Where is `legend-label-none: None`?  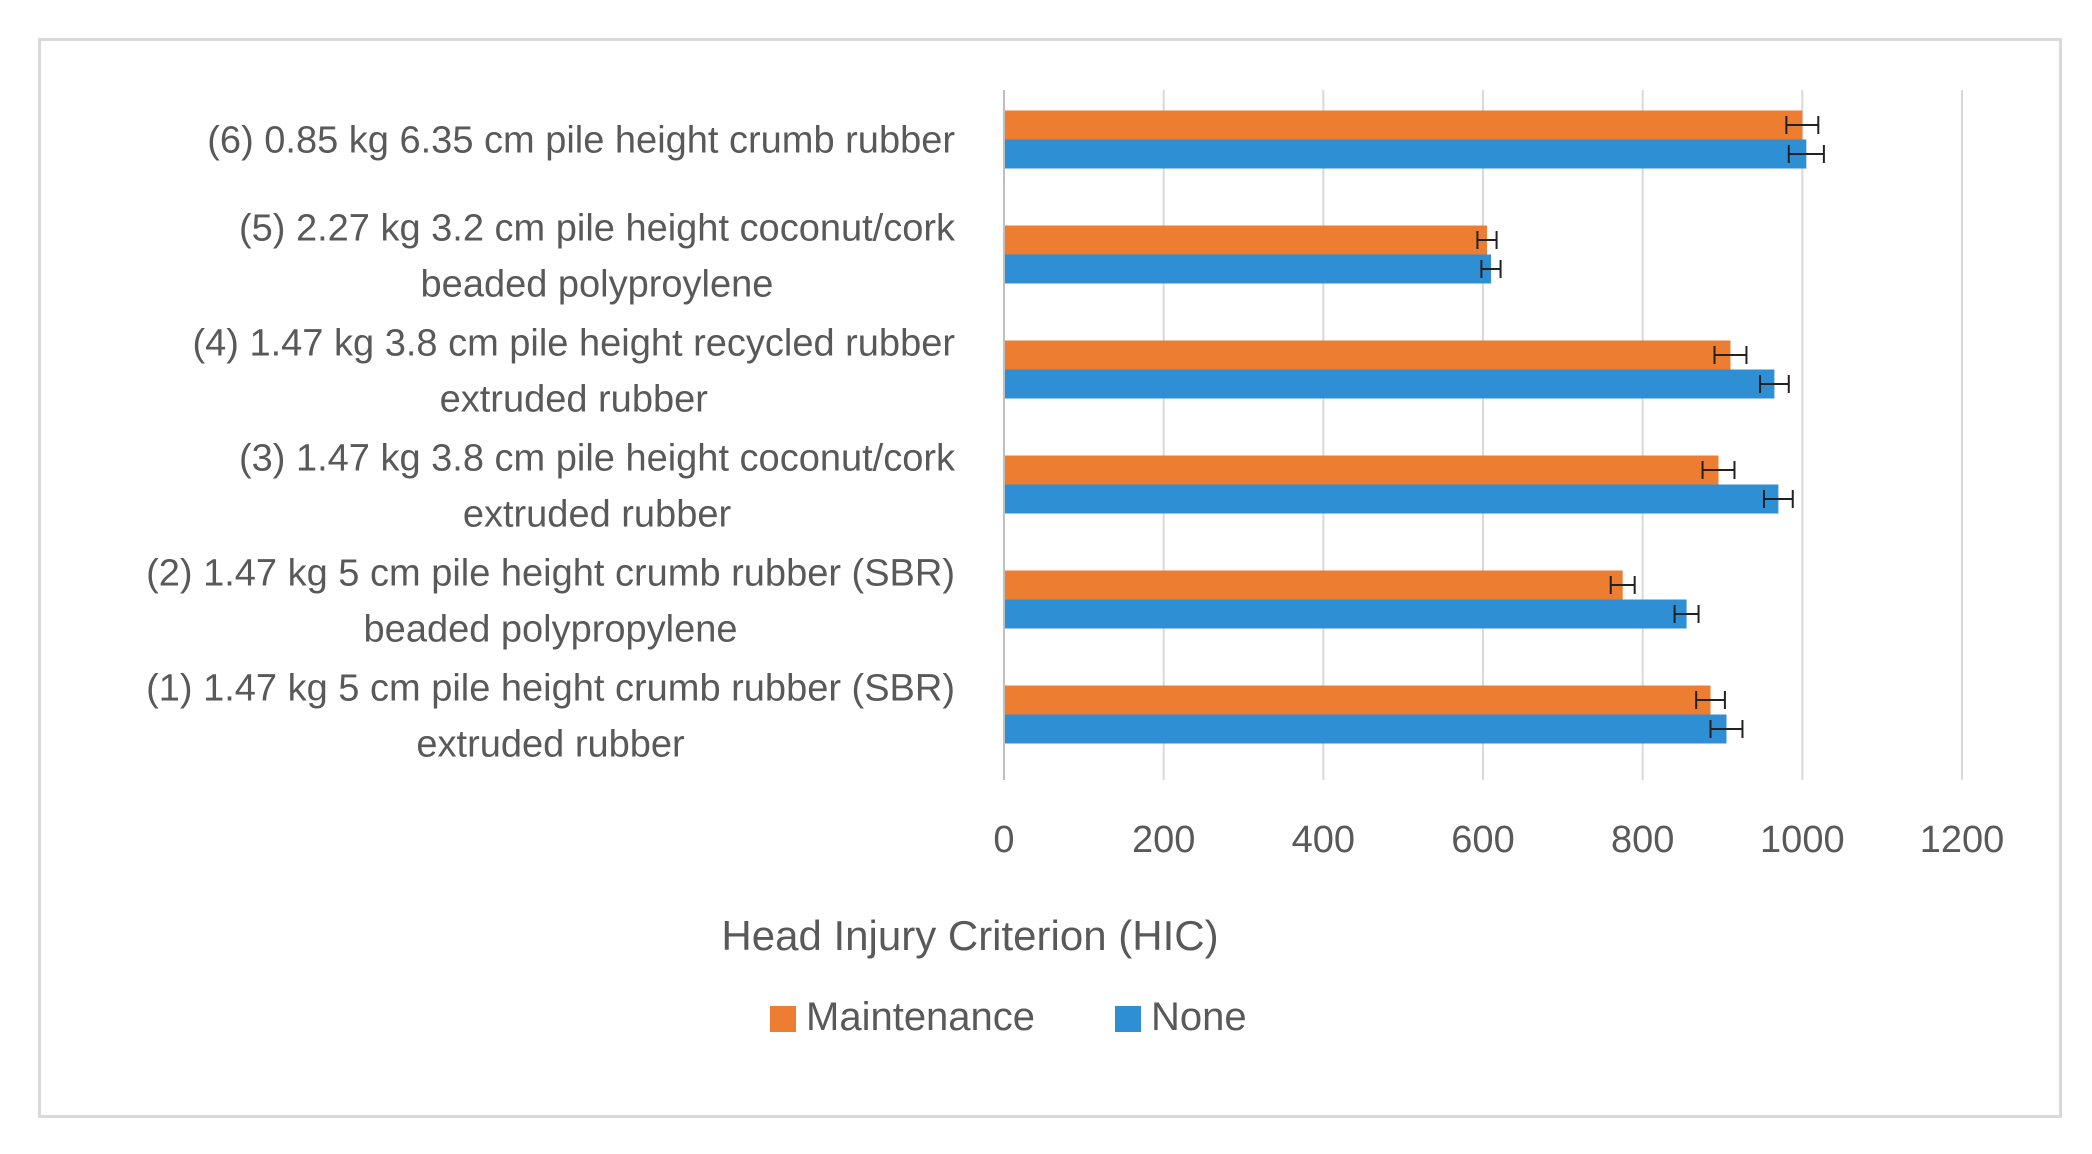 legend-label-none: None is located at coordinates (1199, 1017).